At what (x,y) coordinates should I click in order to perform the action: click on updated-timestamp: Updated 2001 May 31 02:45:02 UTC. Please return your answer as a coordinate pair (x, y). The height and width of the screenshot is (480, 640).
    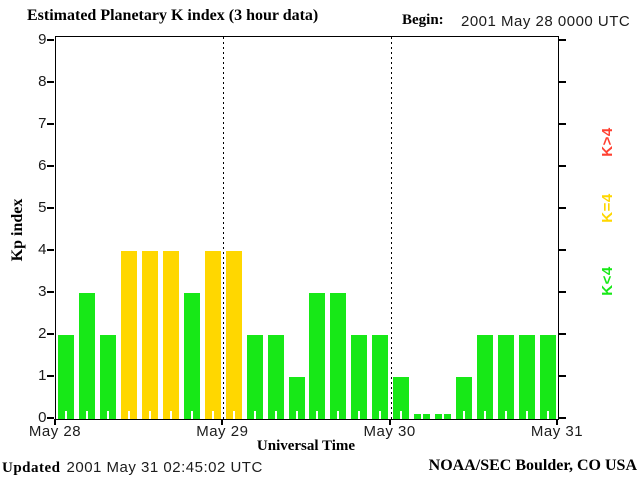
    Looking at the image, I should click on (132, 468).